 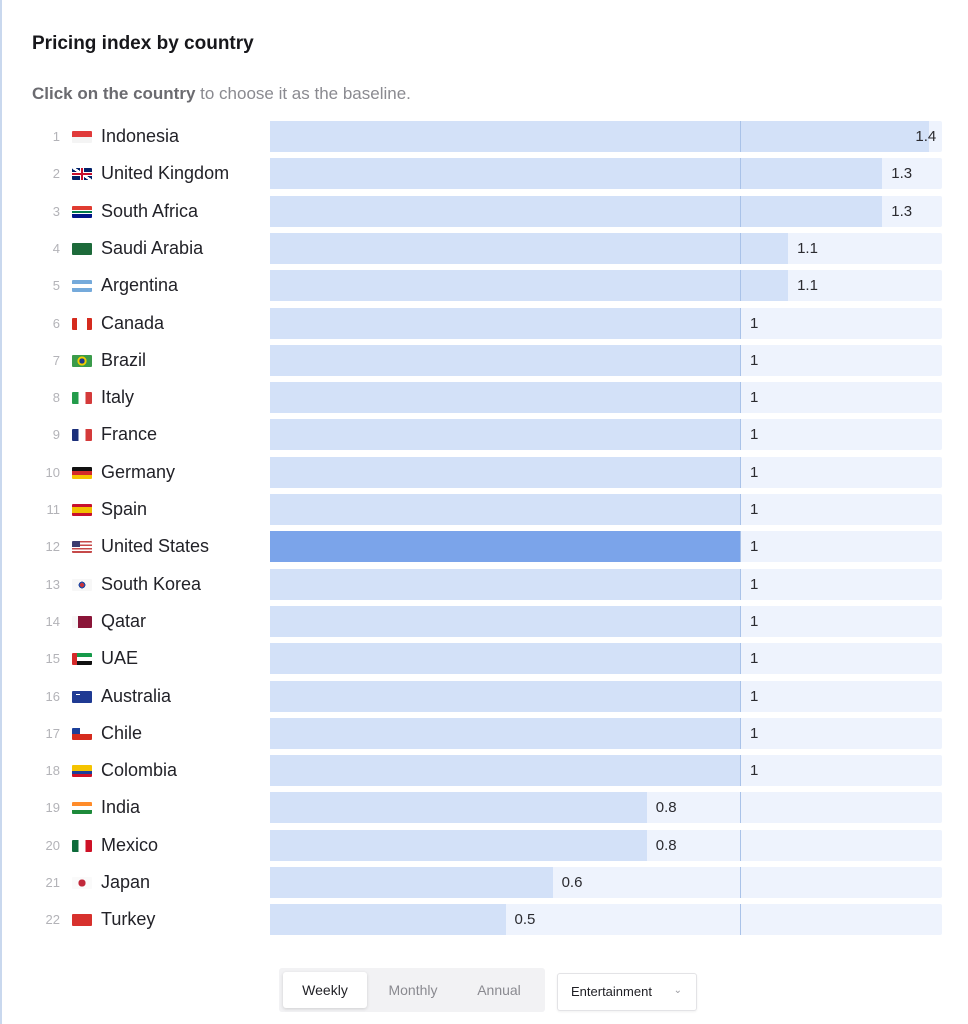 I want to click on country-row: 3 South Africa 1.3, so click(x=484, y=211).